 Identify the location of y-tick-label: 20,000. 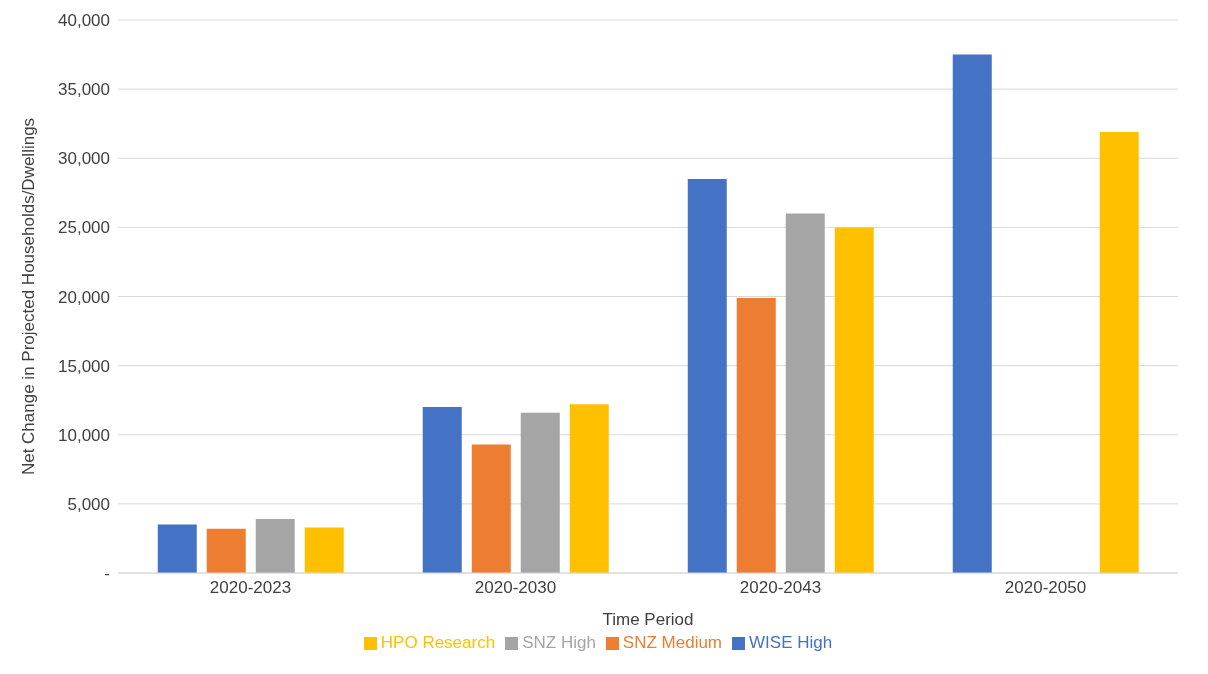
(84, 297).